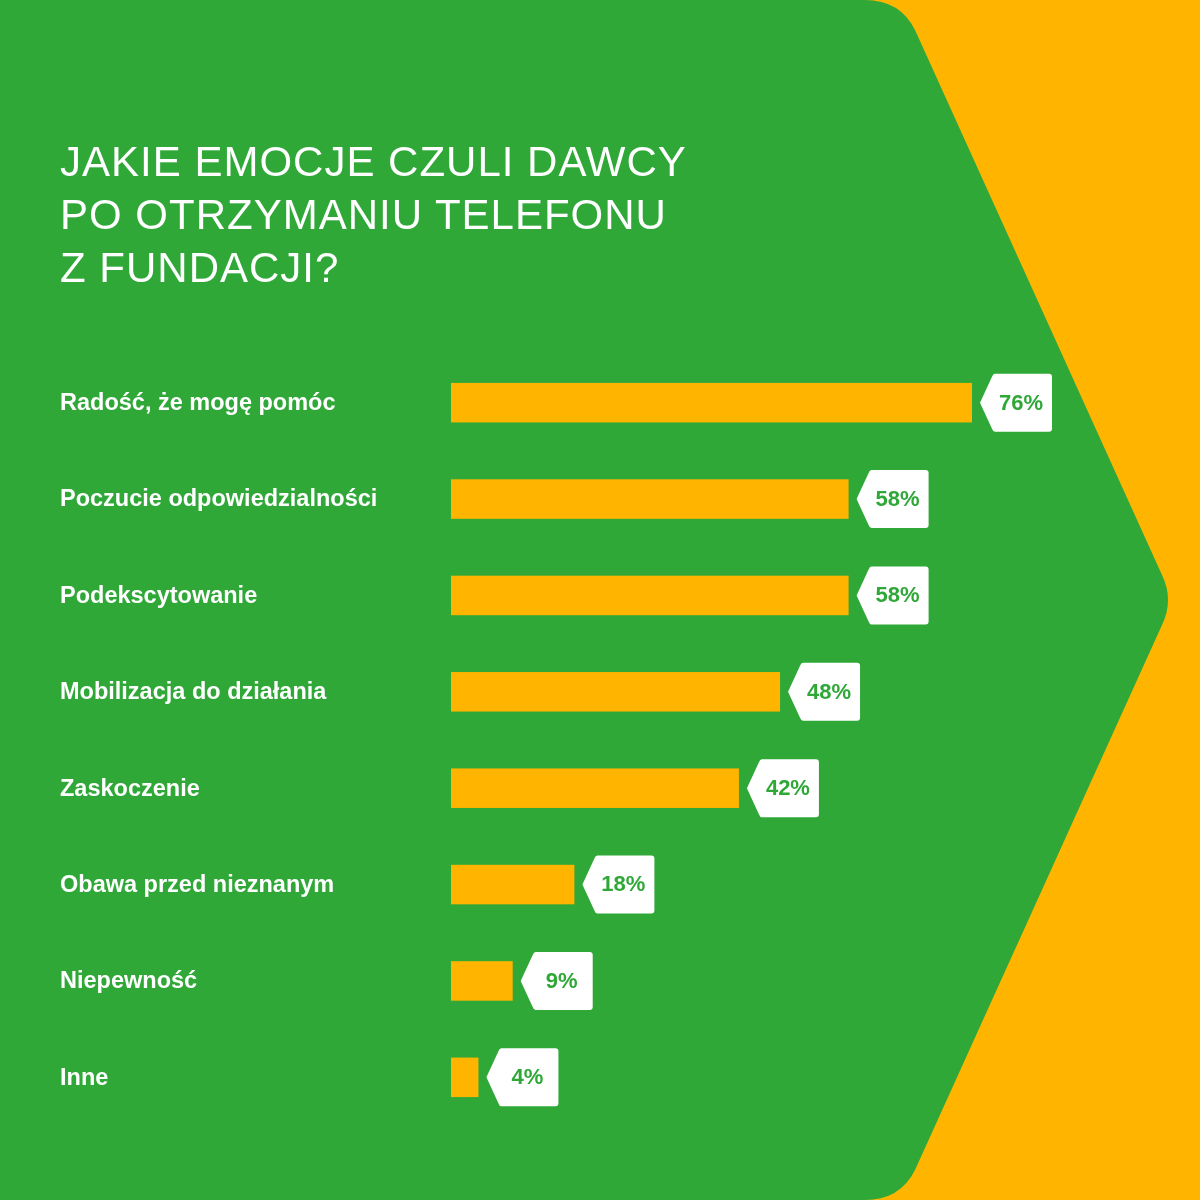 This screenshot has height=1200, width=1200. Describe the element at coordinates (198, 402) in the screenshot. I see `y-tick-label: Radość, że mogę pomóc` at that location.